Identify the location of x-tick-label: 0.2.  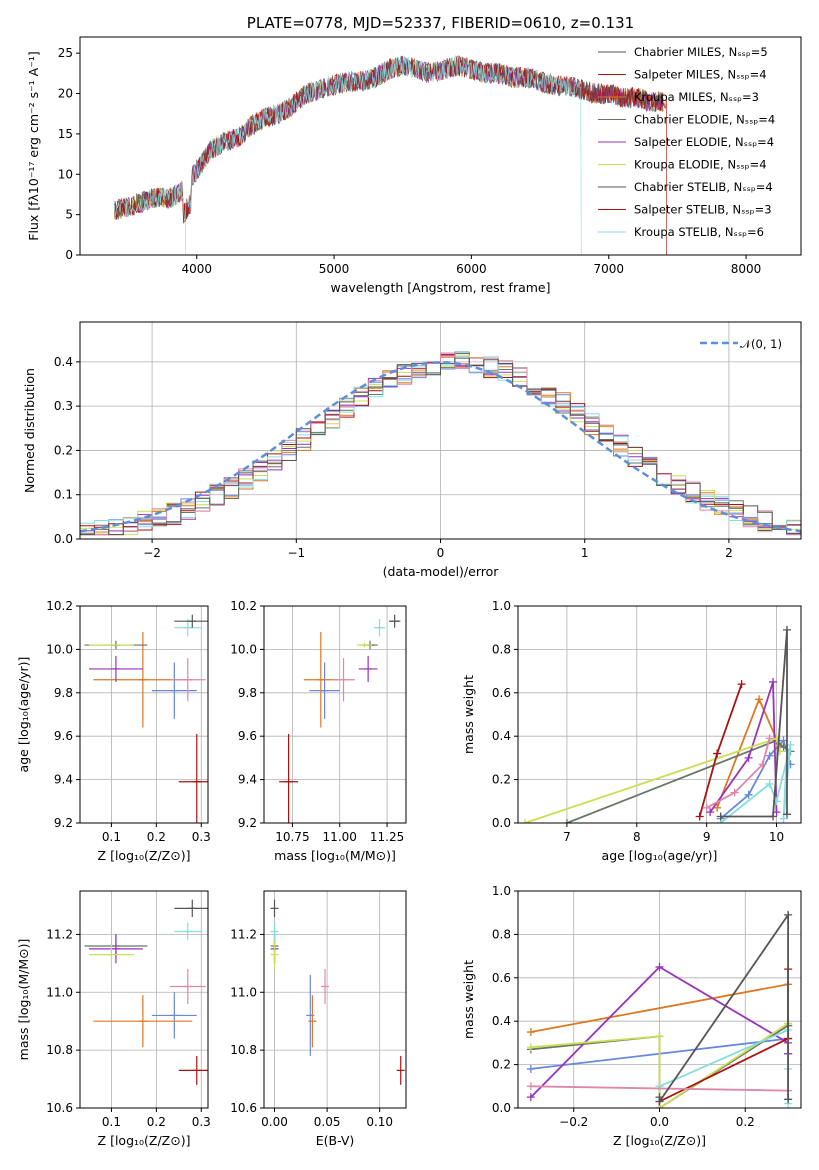
(156, 1122).